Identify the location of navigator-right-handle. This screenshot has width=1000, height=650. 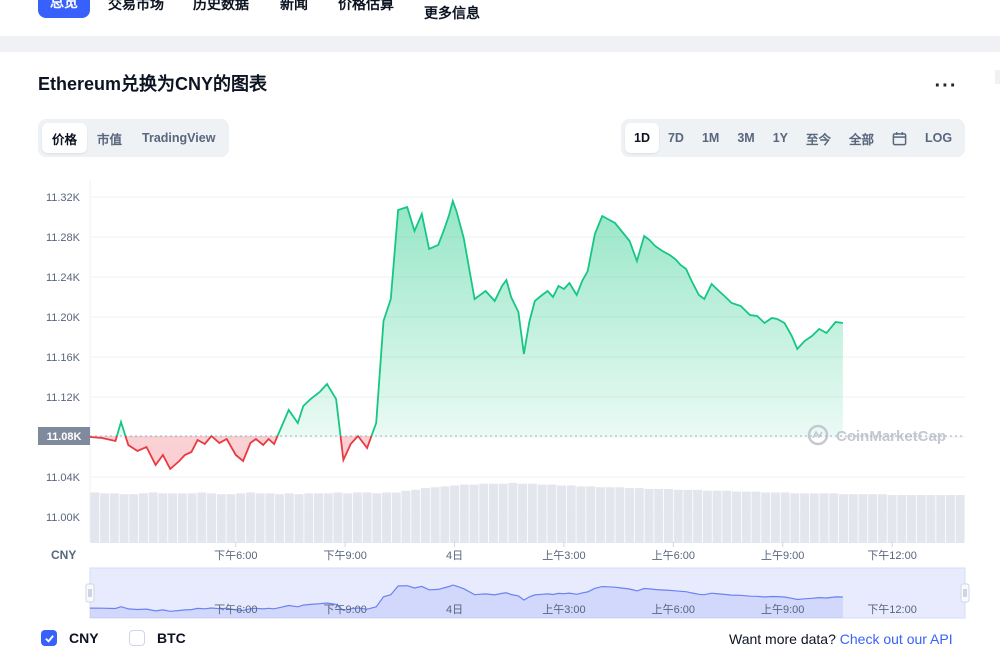
(965, 593).